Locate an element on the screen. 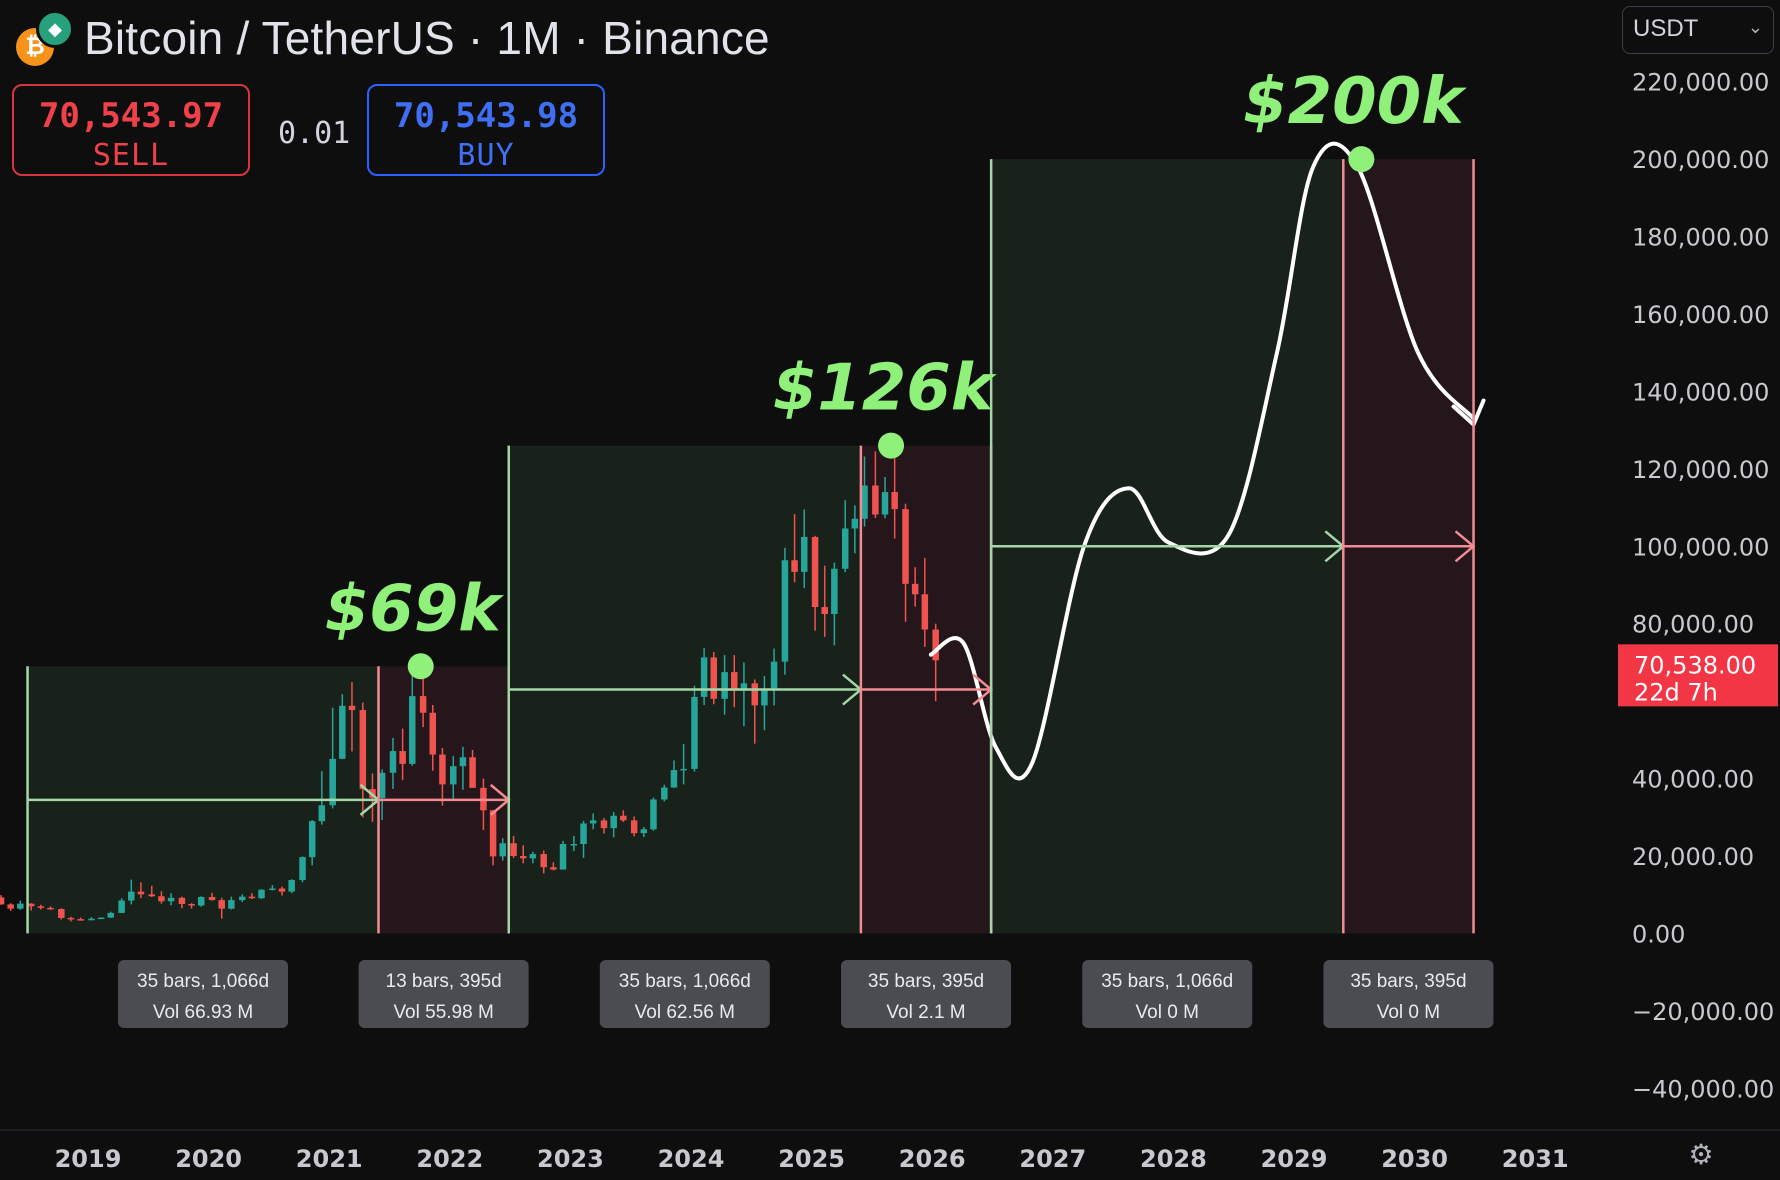 The image size is (1780, 1180). buy-button: 70,543.98 BUY is located at coordinates (486, 130).